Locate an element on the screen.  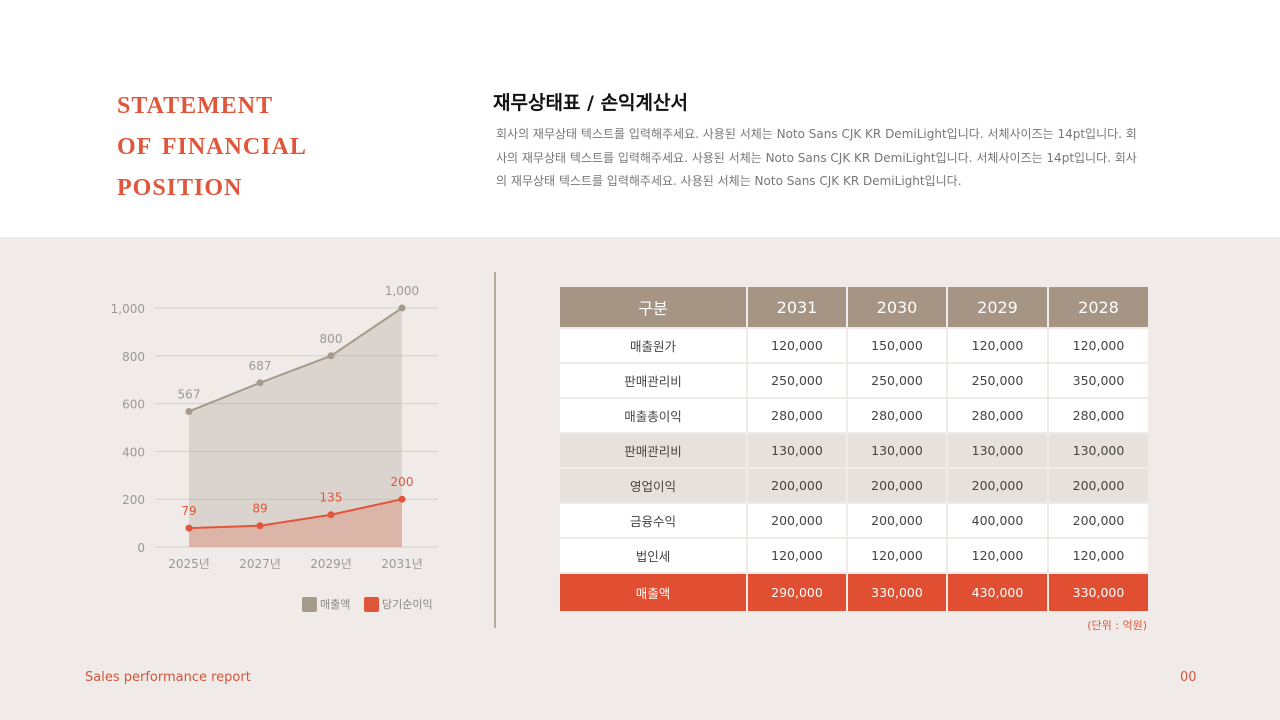
data-label: 1,000 is located at coordinates (402, 291).